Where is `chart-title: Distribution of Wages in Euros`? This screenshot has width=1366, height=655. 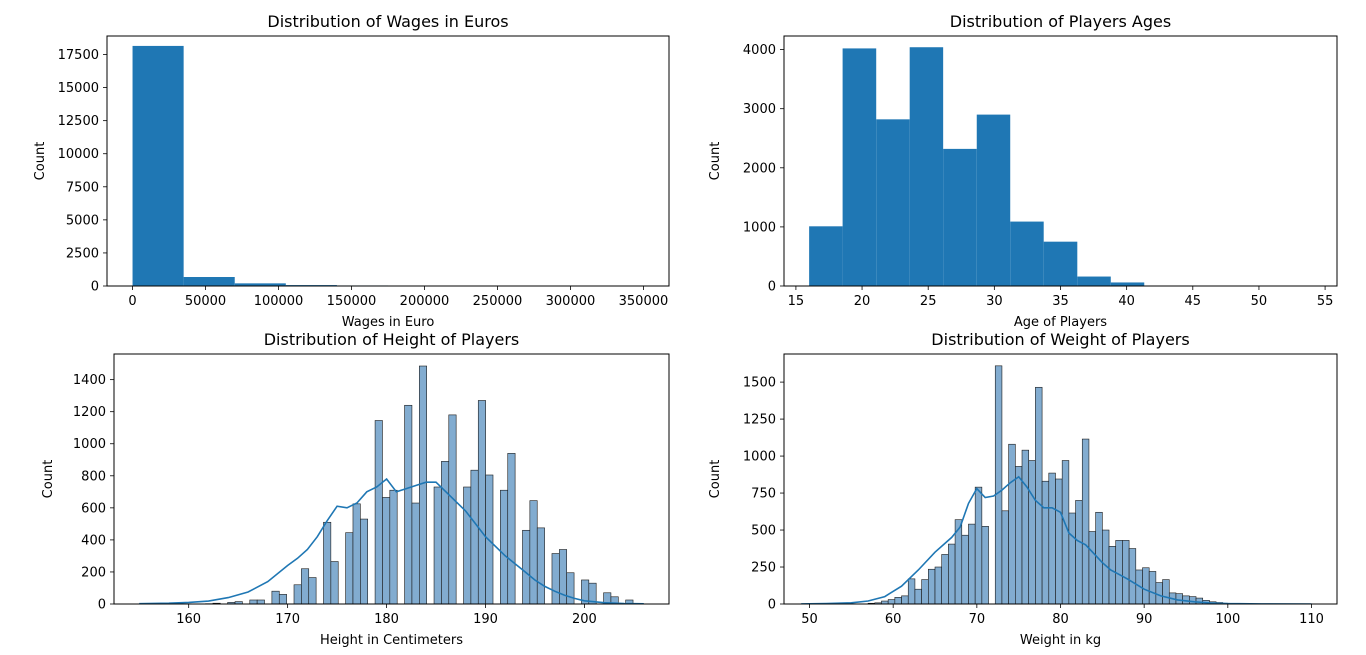
chart-title: Distribution of Wages in Euros is located at coordinates (387, 21).